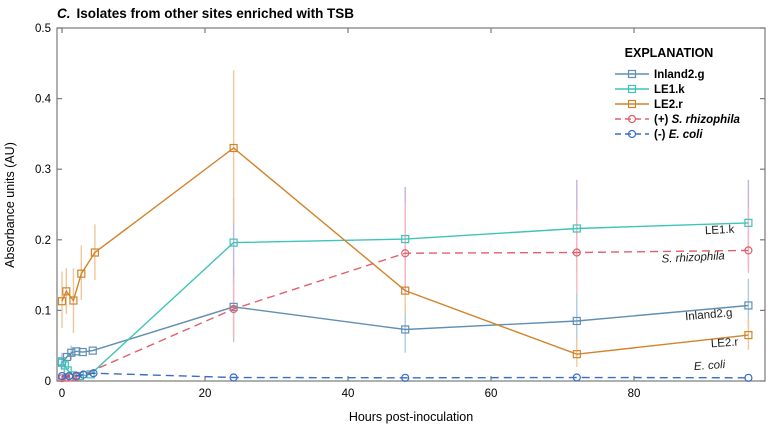 This screenshot has width=771, height=437. I want to click on legend-entry-ecoli: (-) E. coli, so click(659, 135).